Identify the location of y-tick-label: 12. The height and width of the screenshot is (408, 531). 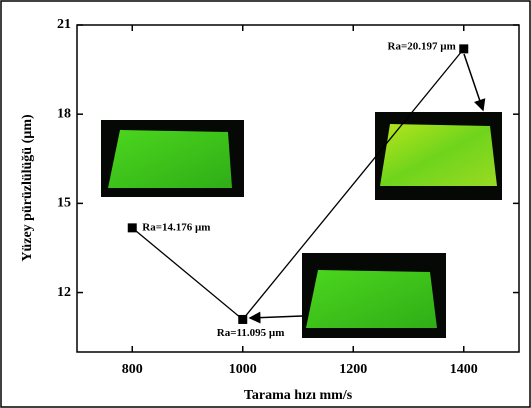
(64, 292).